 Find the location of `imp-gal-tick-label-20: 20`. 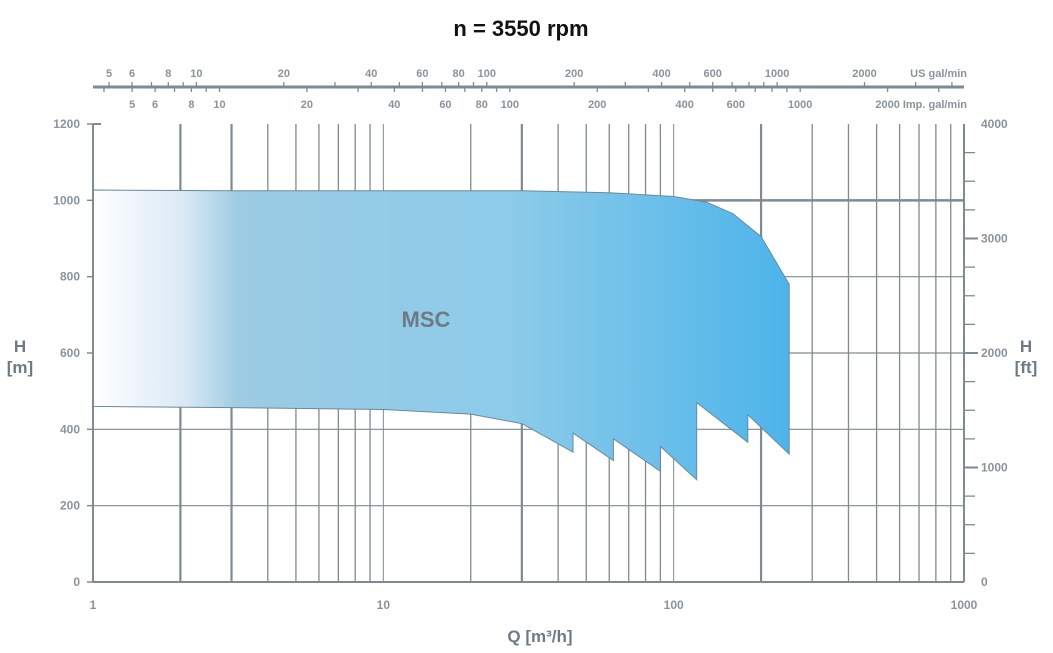

imp-gal-tick-label-20: 20 is located at coordinates (307, 105).